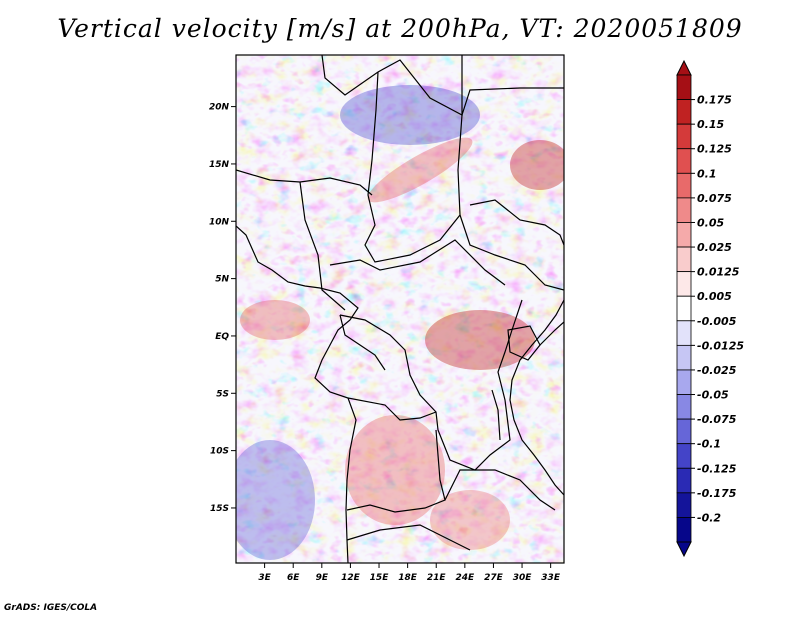  Describe the element at coordinates (480, 340) in the screenshot. I see `field-congo-red` at that location.